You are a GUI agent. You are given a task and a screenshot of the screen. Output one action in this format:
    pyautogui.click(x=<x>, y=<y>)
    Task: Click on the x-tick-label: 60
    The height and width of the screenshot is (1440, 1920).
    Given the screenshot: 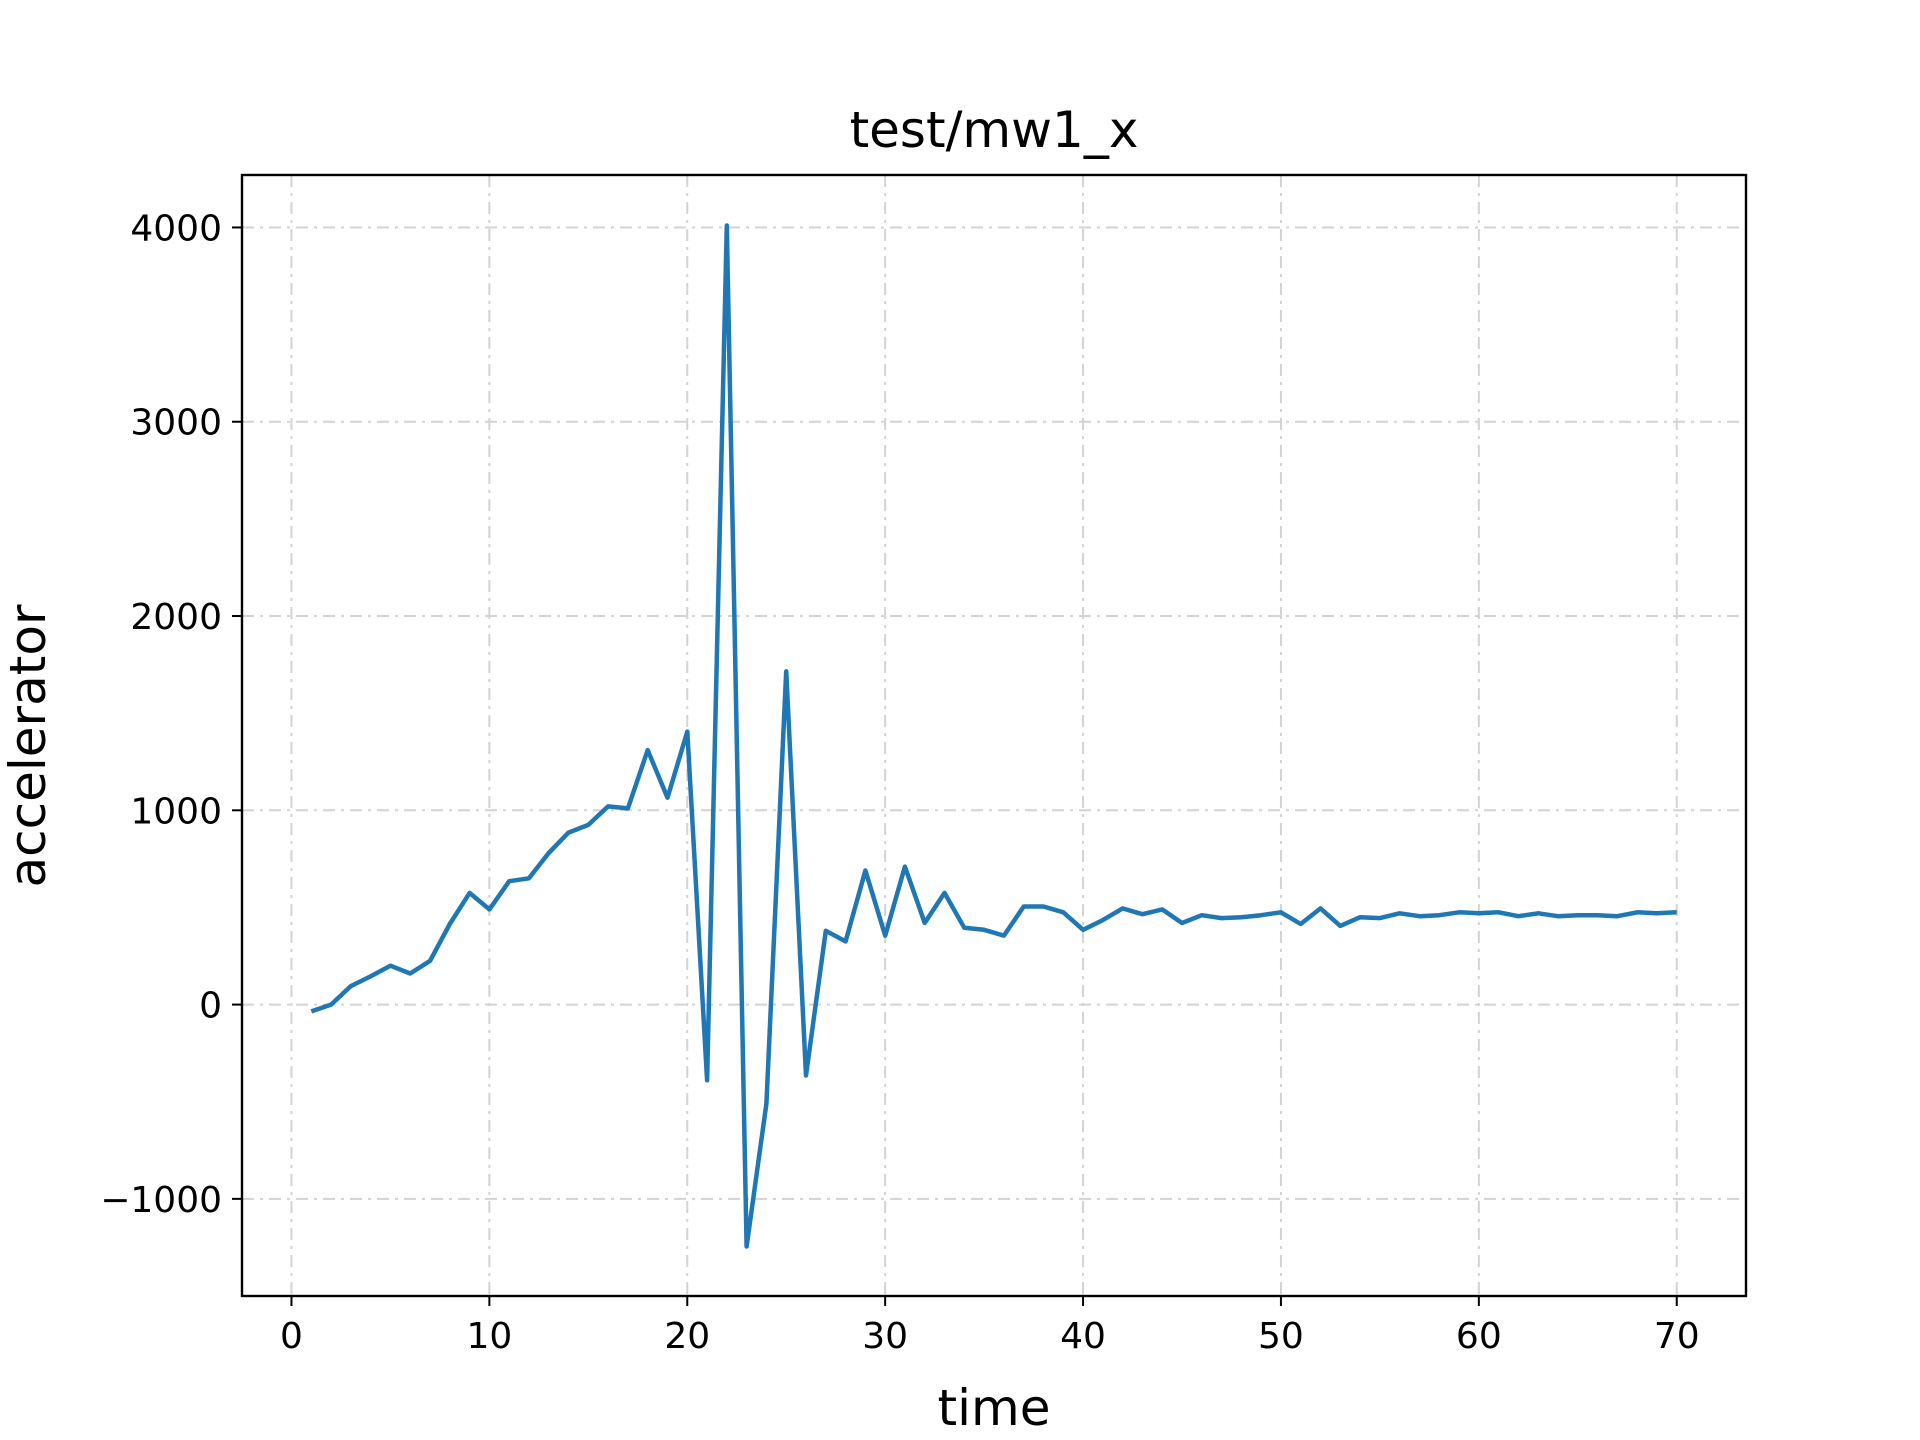 What is the action you would take?
    pyautogui.click(x=1479, y=1336)
    